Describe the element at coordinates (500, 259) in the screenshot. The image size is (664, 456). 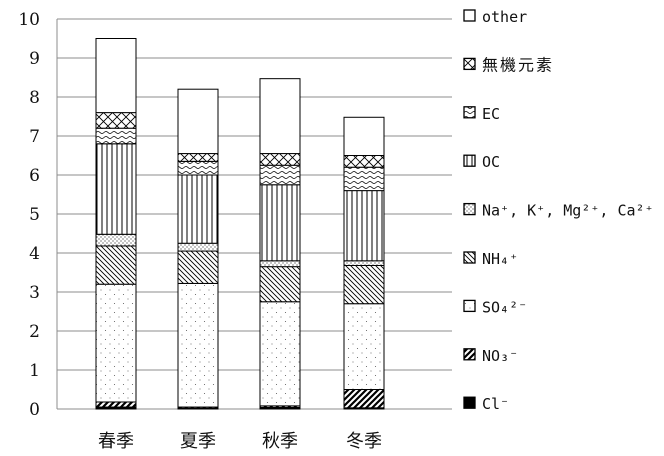
I see `legend-label-nh: NH₄⁺` at that location.